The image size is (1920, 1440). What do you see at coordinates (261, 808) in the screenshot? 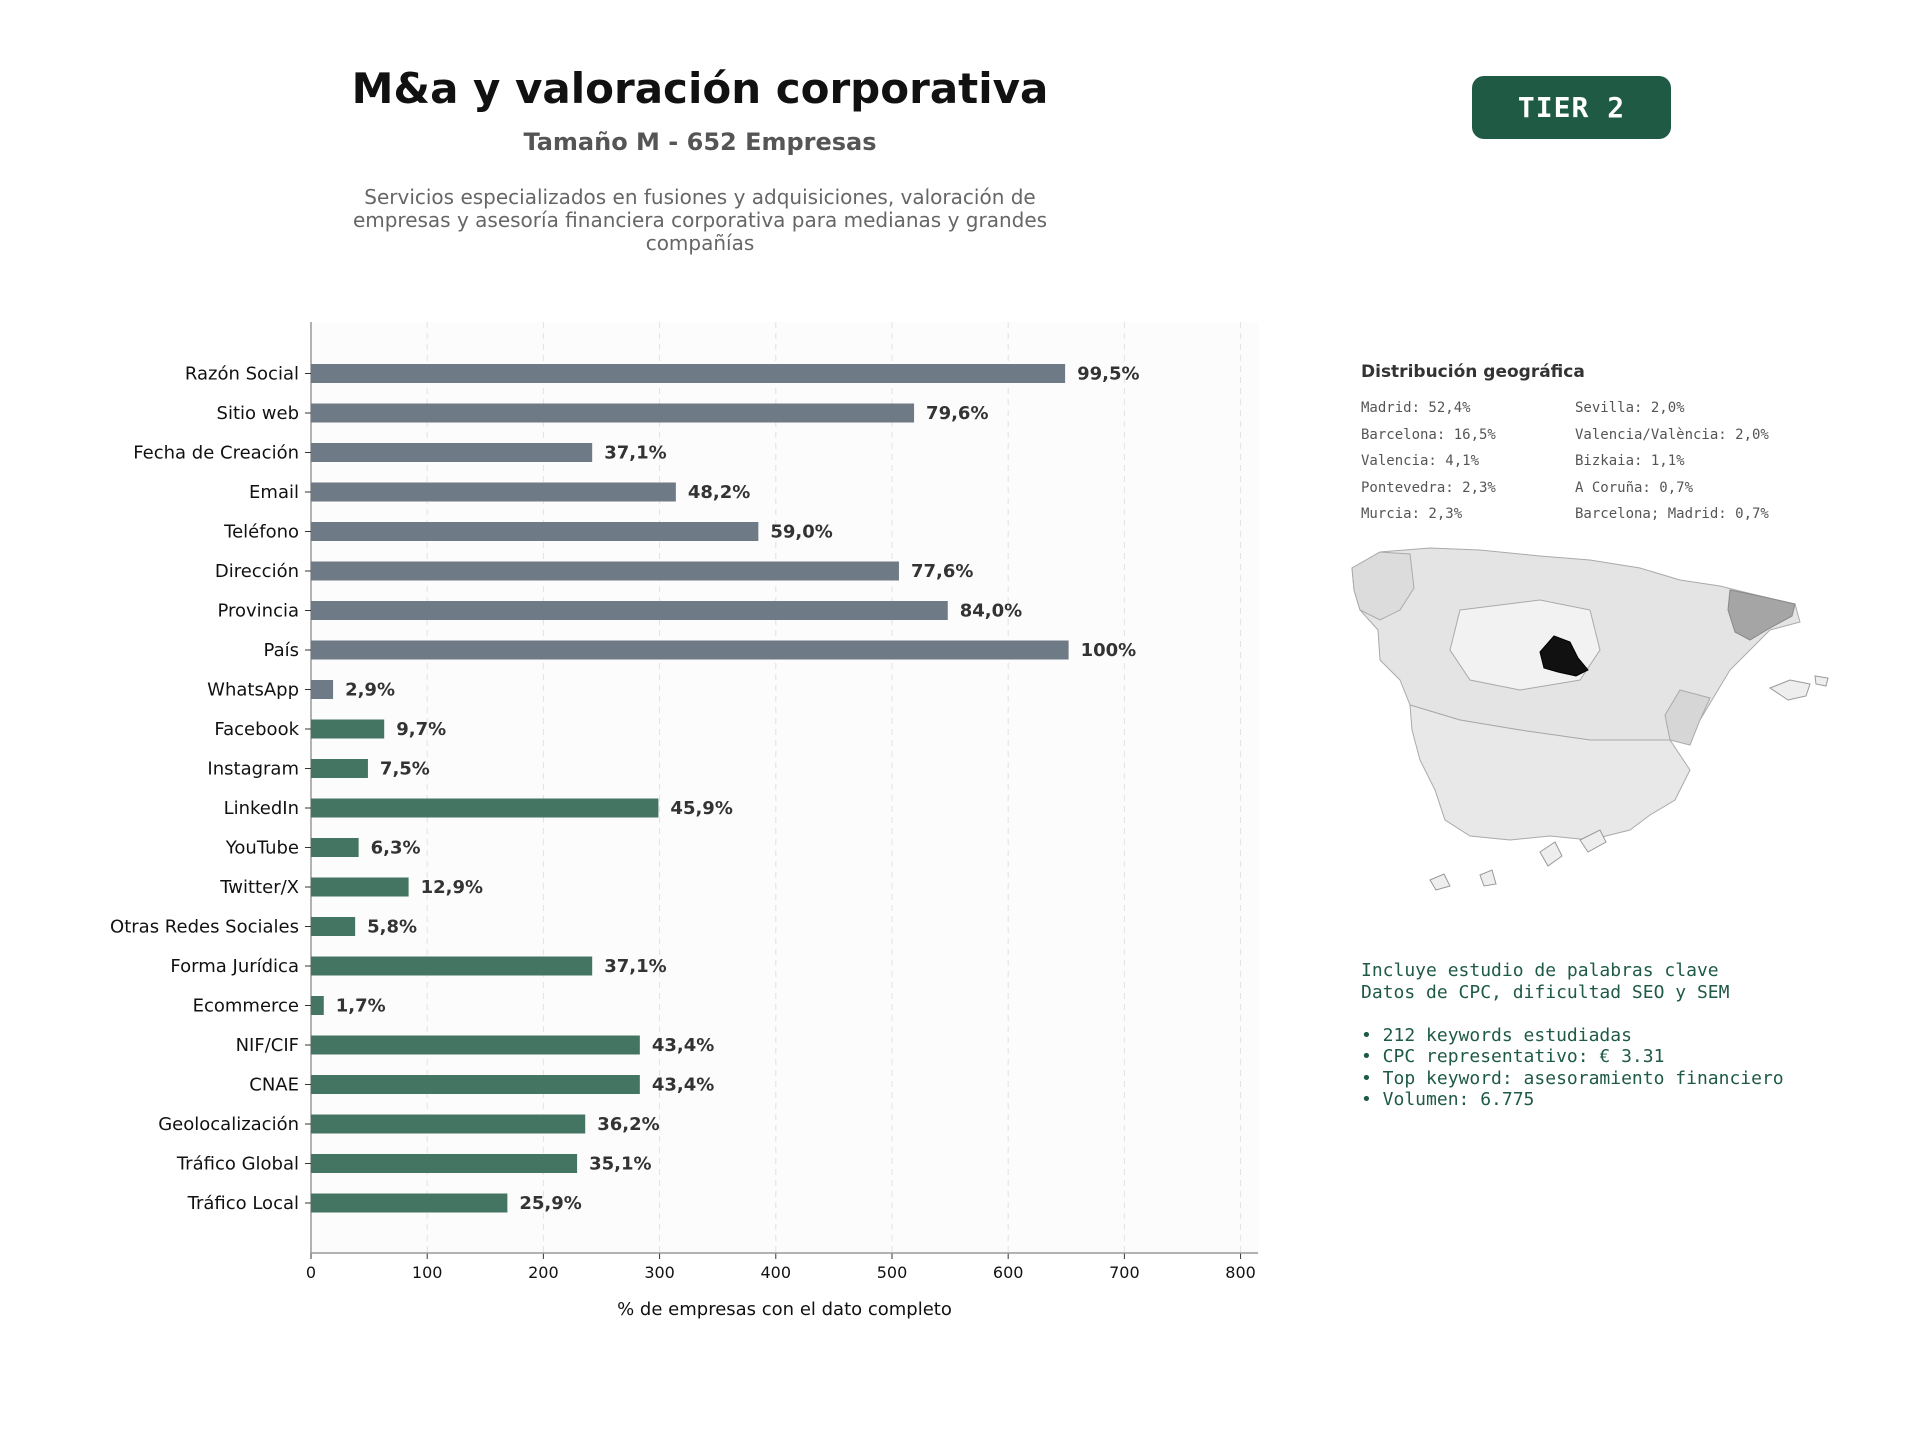
I see `category-label: LinkedIn` at bounding box center [261, 808].